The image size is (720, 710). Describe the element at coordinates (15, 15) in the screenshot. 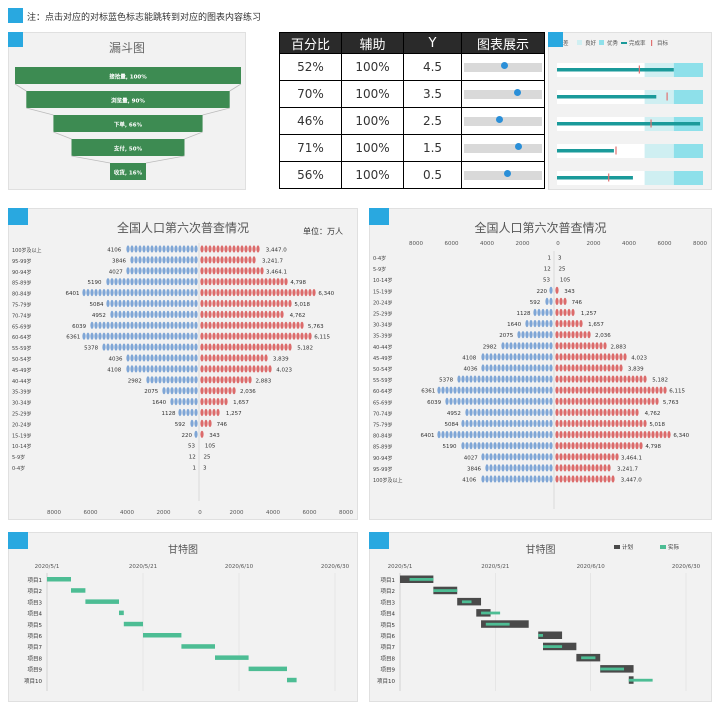

I see `note-marker` at that location.